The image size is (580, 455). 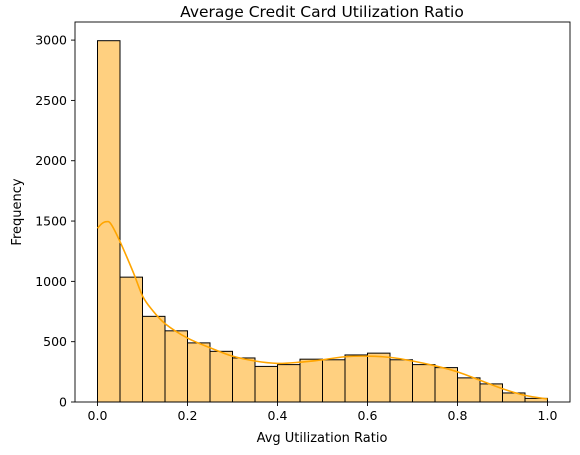 I want to click on x-tick-label: 0.8, so click(x=458, y=415).